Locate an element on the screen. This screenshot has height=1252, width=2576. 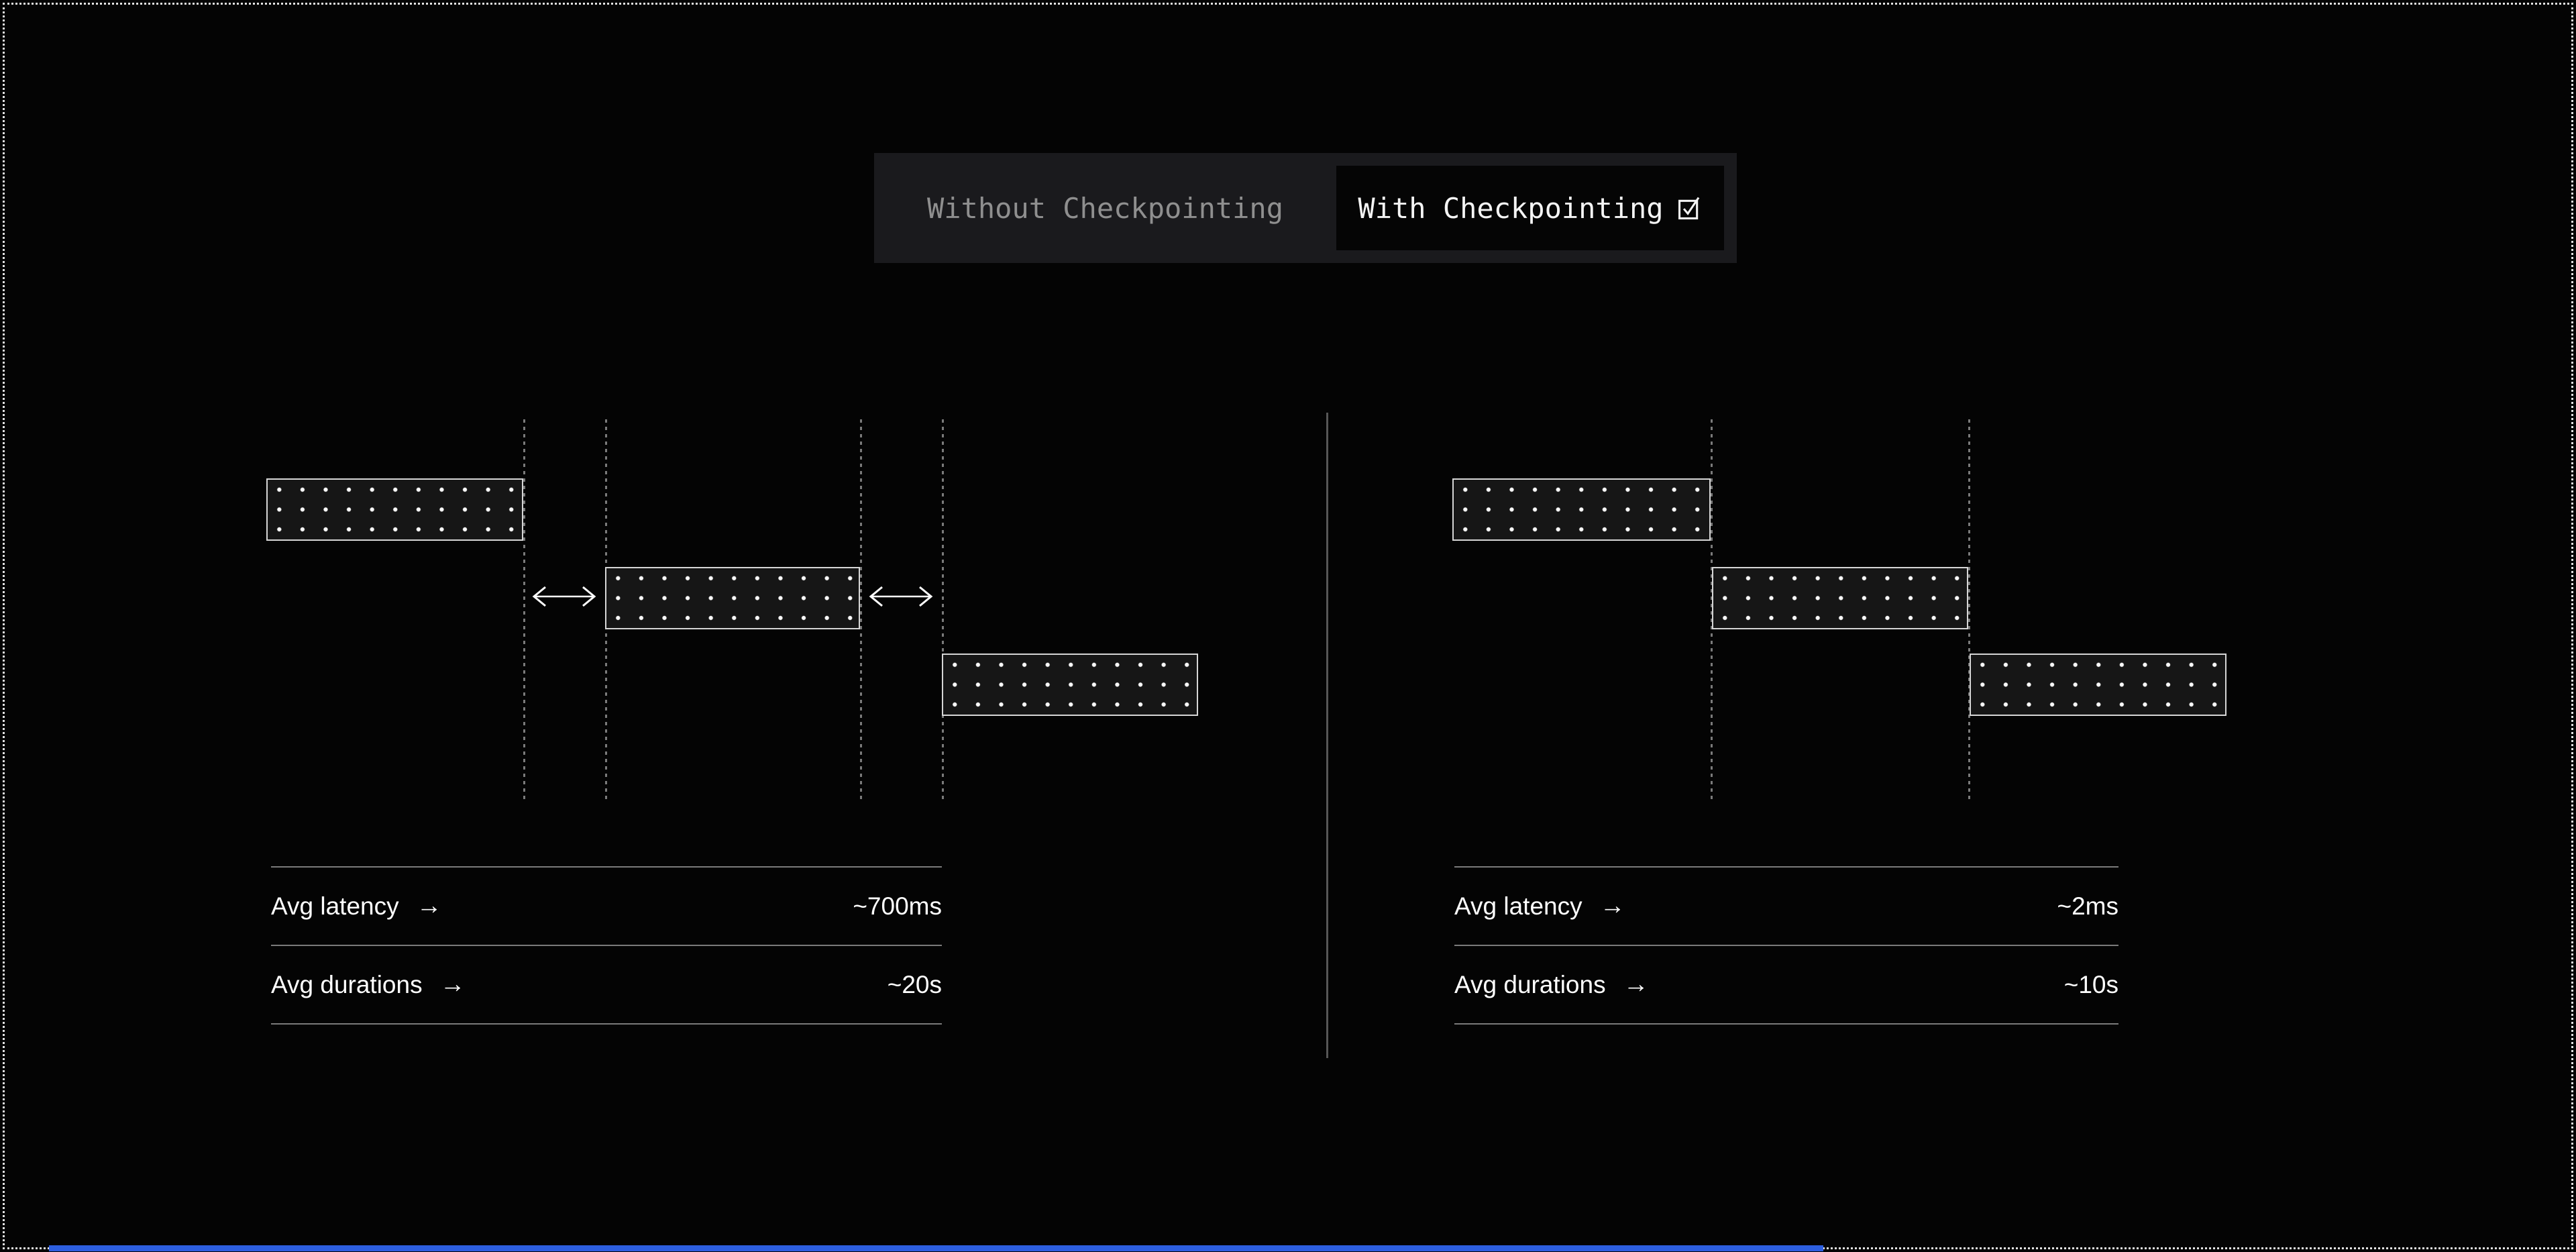
toggle-option-with-checkpointing: With Checkpointing is located at coordinates (1530, 208).